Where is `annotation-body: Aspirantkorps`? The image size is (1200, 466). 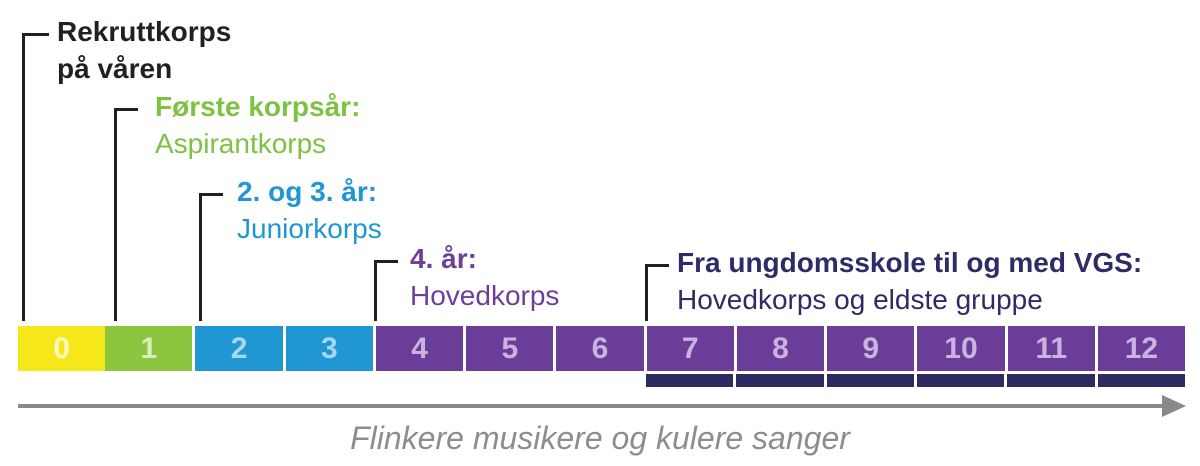 annotation-body: Aspirantkorps is located at coordinates (241, 143).